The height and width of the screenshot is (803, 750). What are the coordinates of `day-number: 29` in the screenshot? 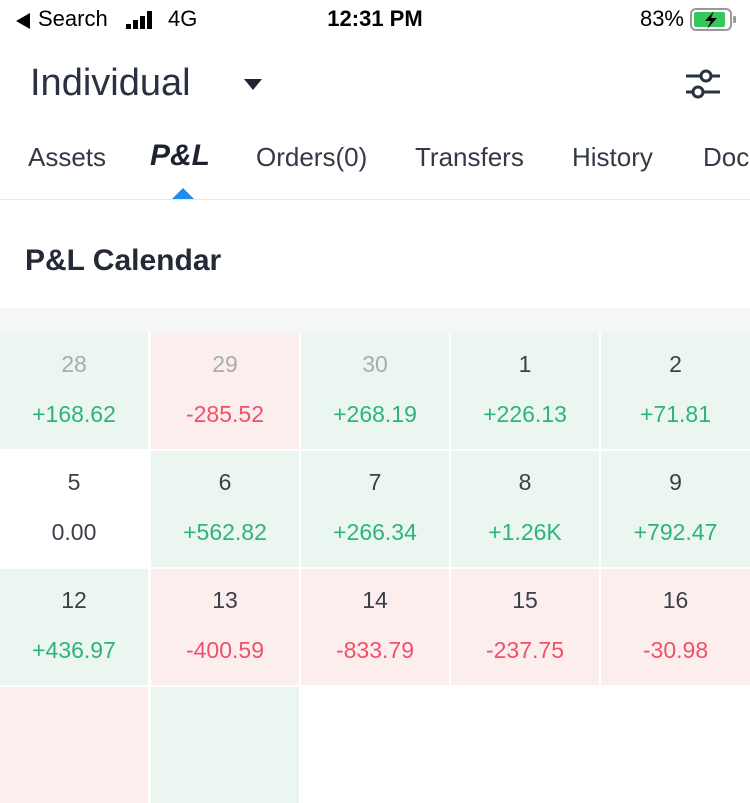 It's located at (225, 364).